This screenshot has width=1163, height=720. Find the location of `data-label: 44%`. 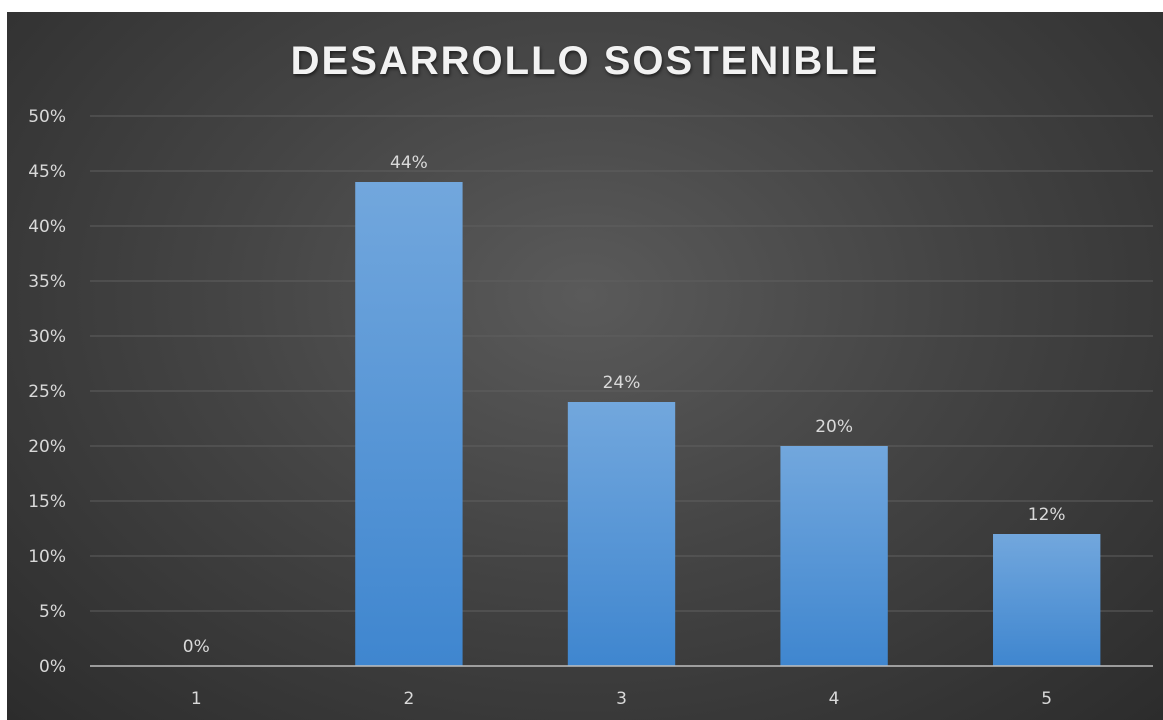

data-label: 44% is located at coordinates (409, 163).